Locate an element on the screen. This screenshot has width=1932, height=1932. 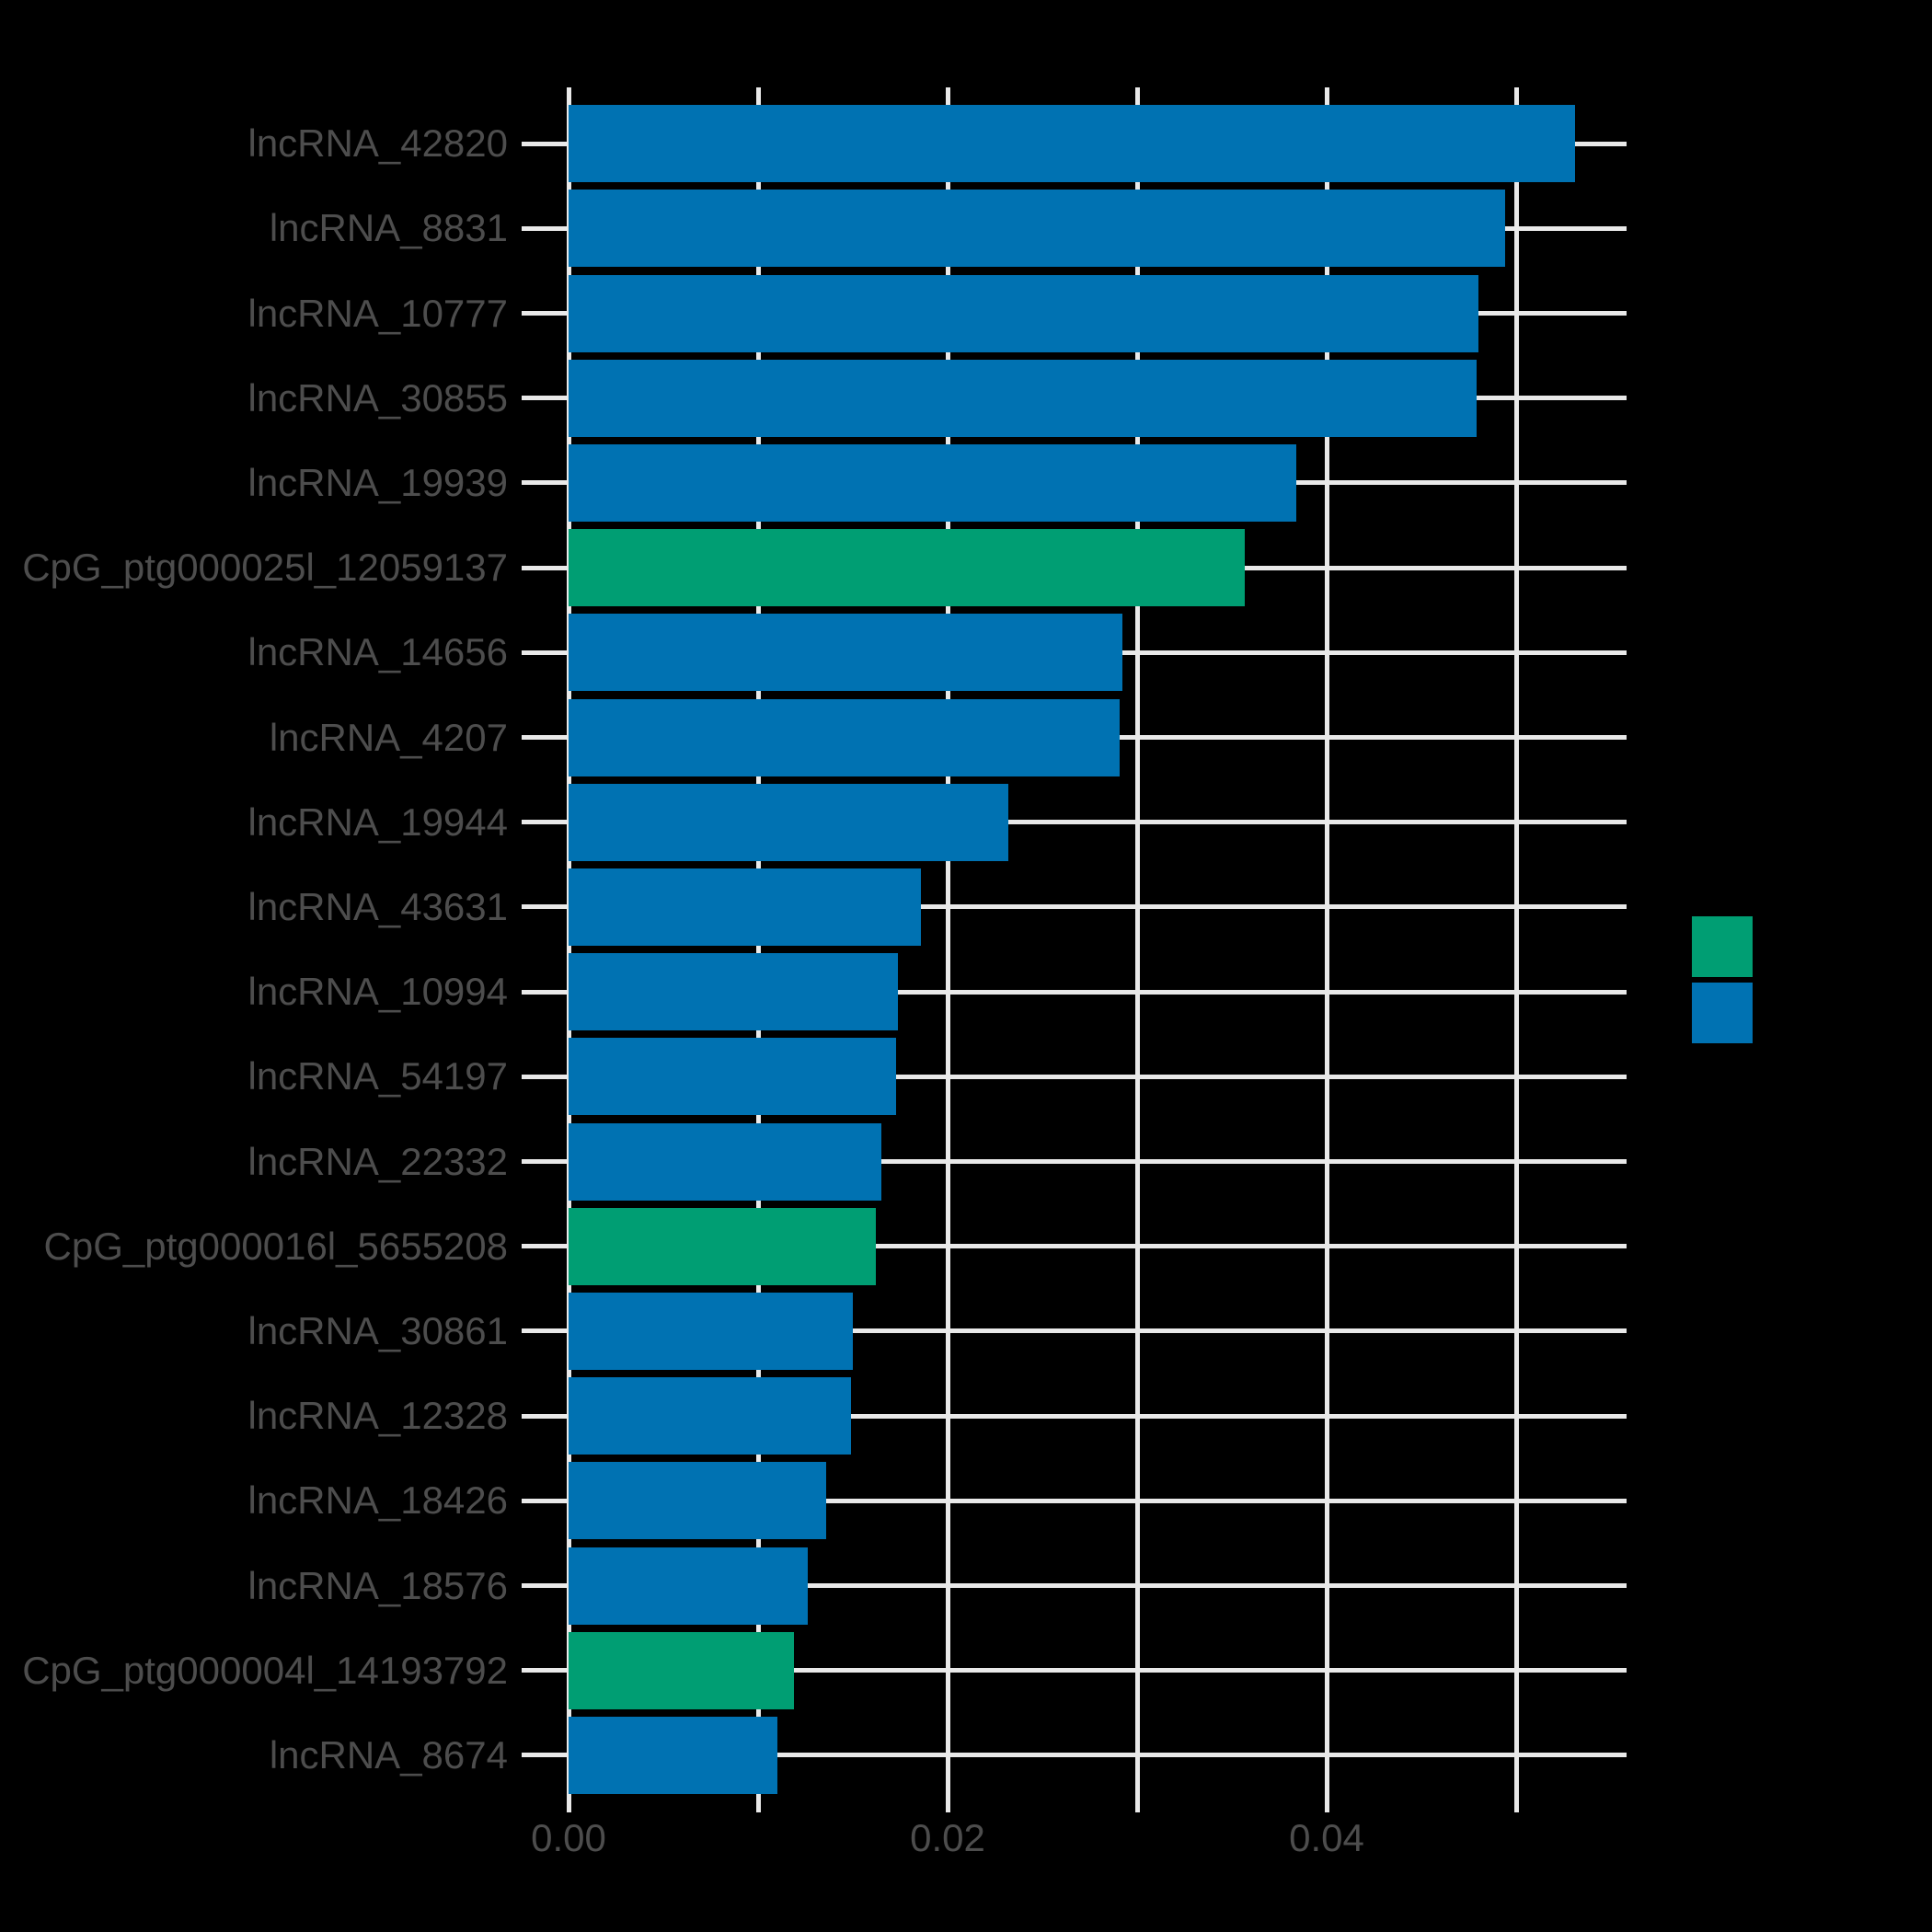
y-tick-label: lncRNA_4207 is located at coordinates (388, 737).